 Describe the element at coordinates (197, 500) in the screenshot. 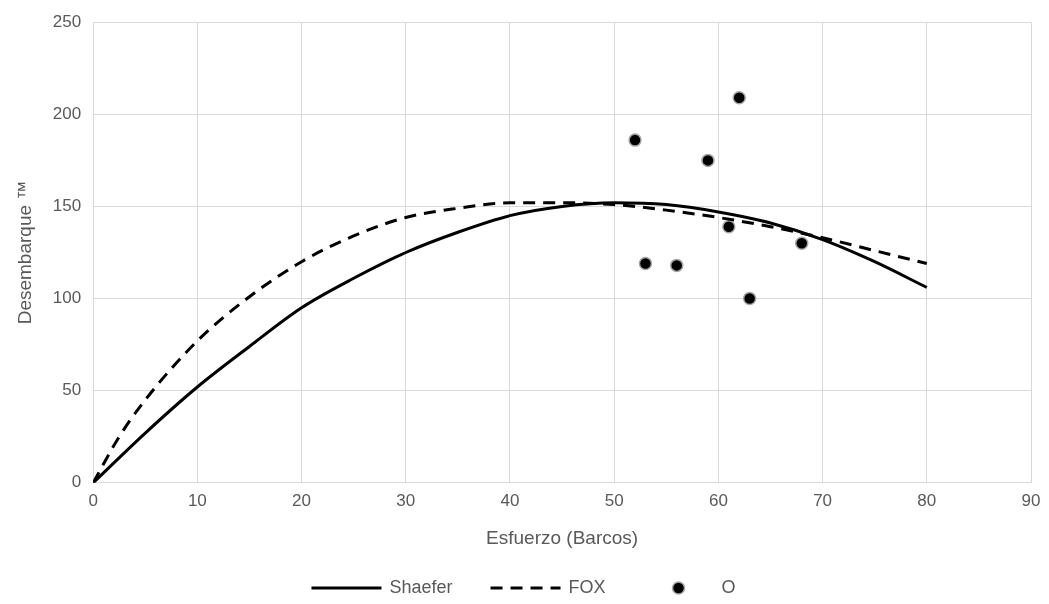

I see `x-tick-label: 10` at that location.